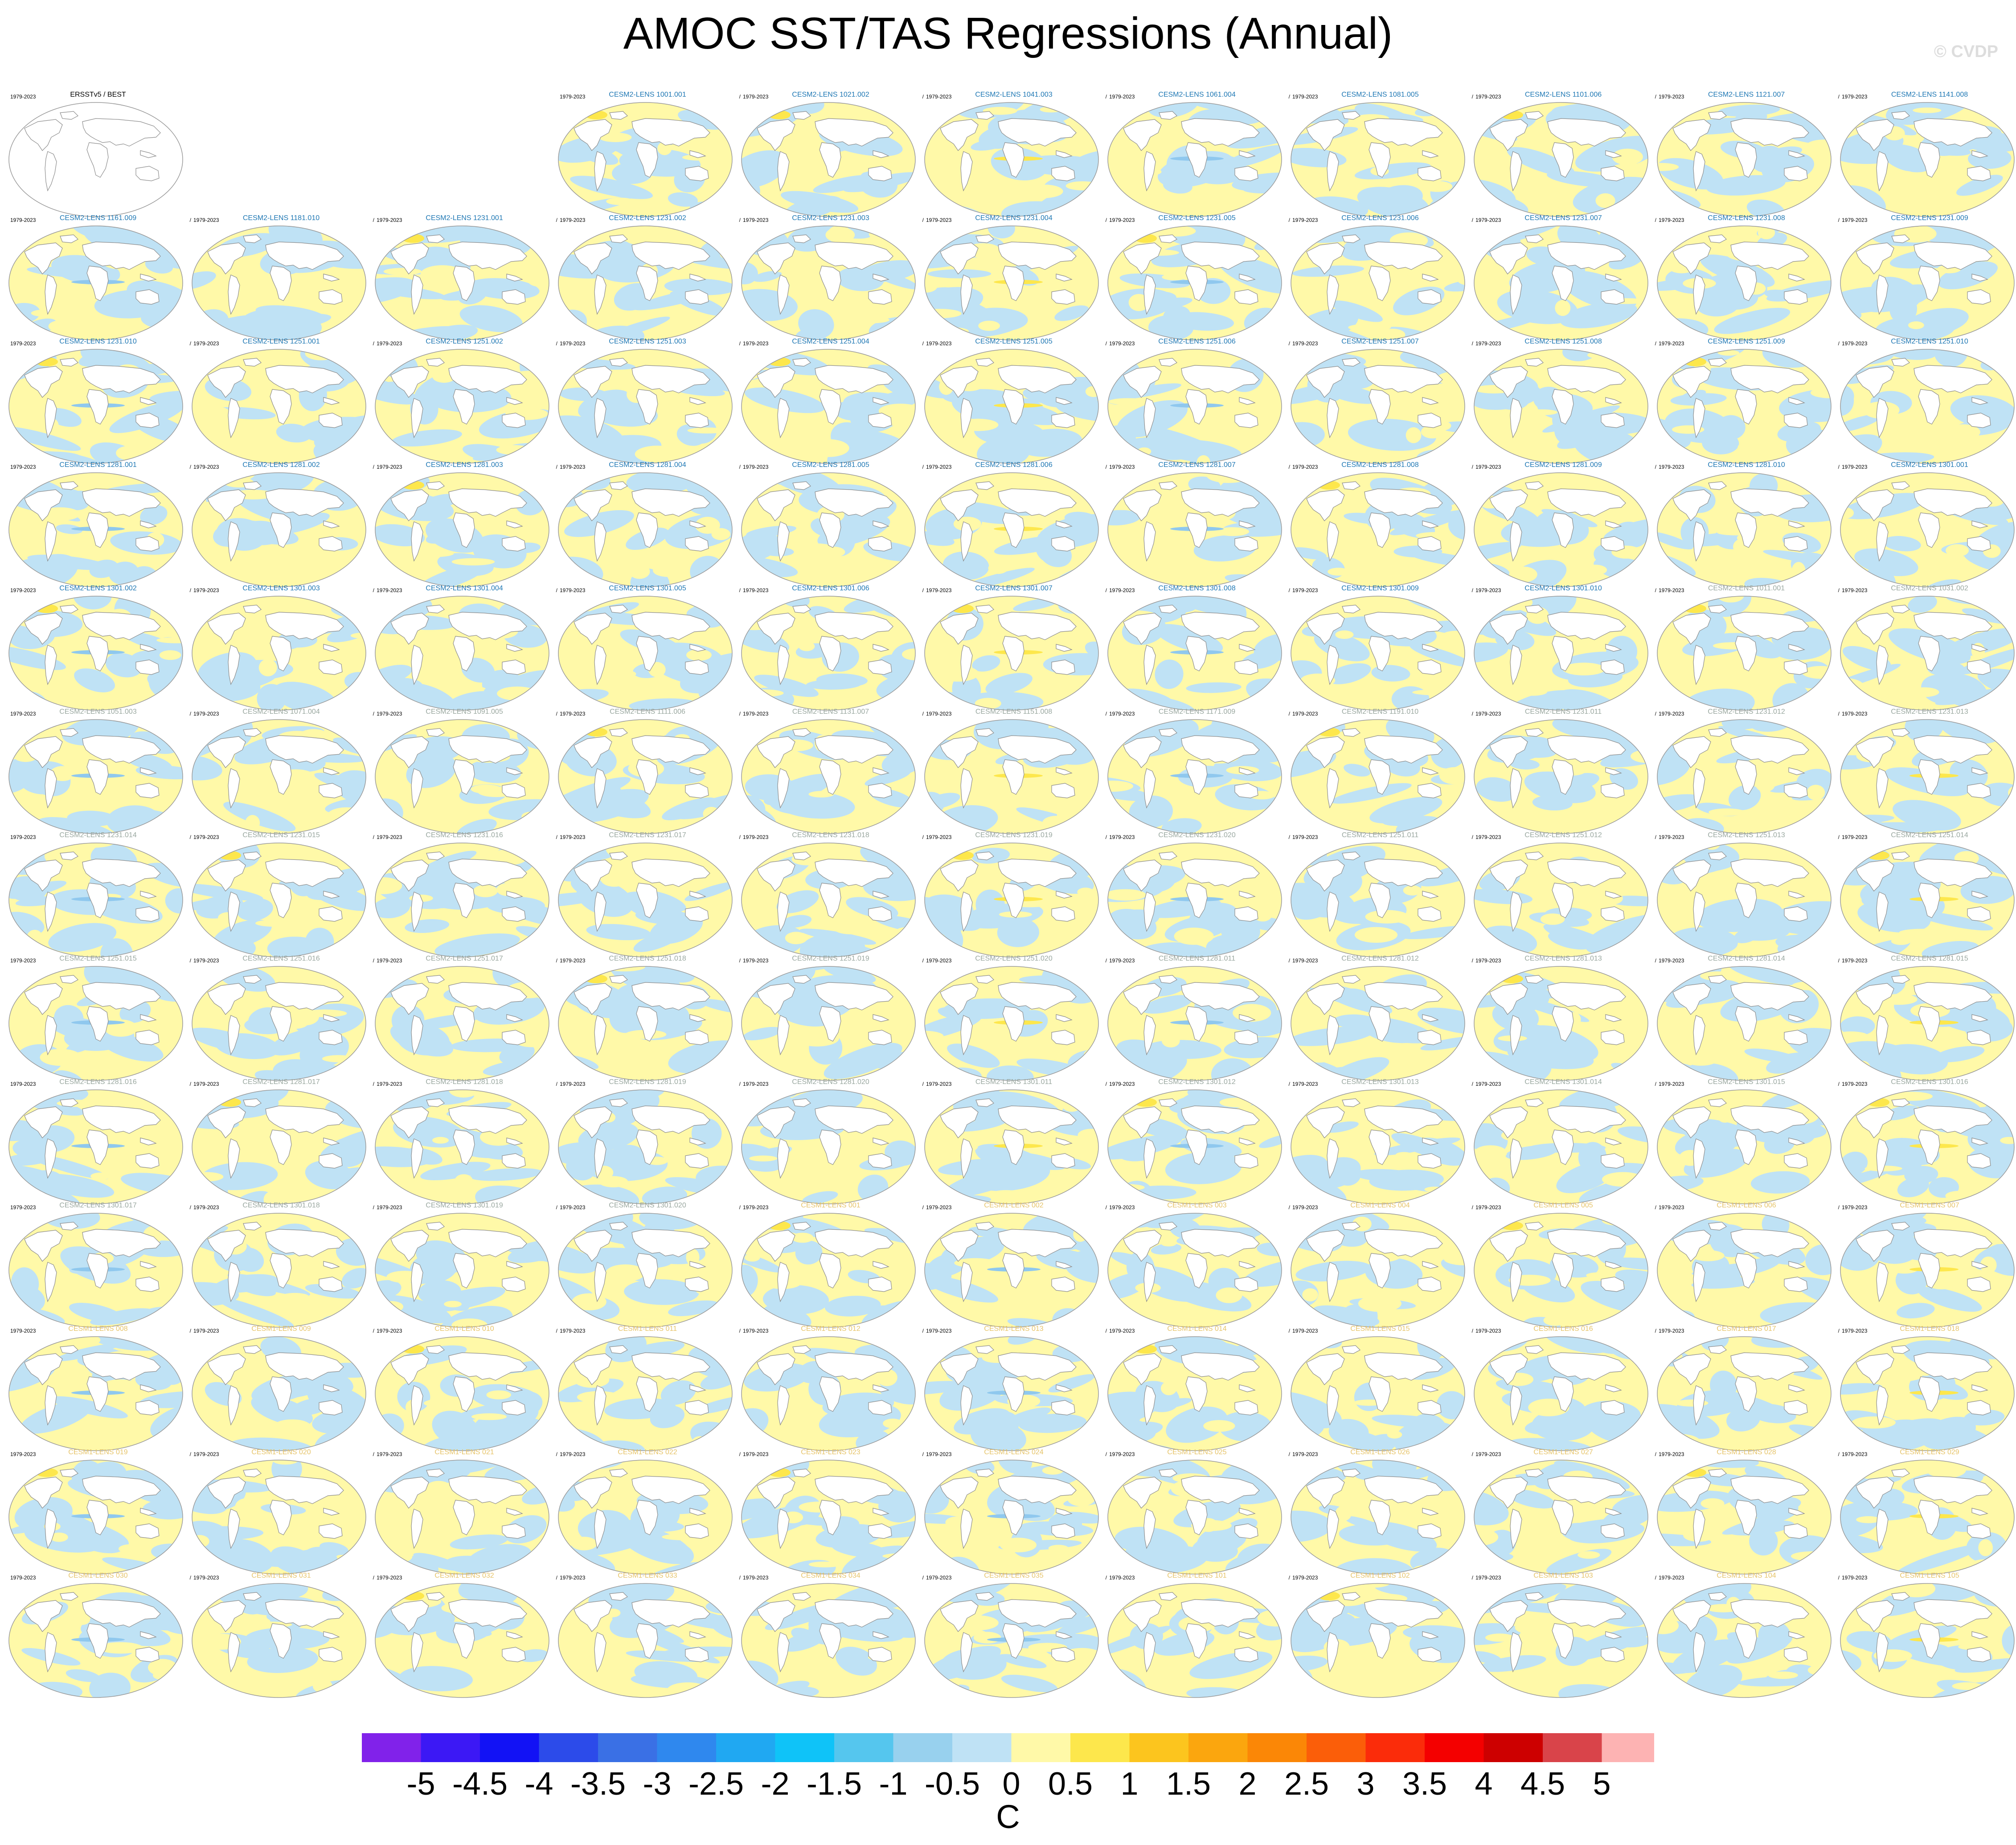 The image size is (2016, 1845). I want to click on panel-title: CESM2-LENS 1251.014, so click(1929, 835).